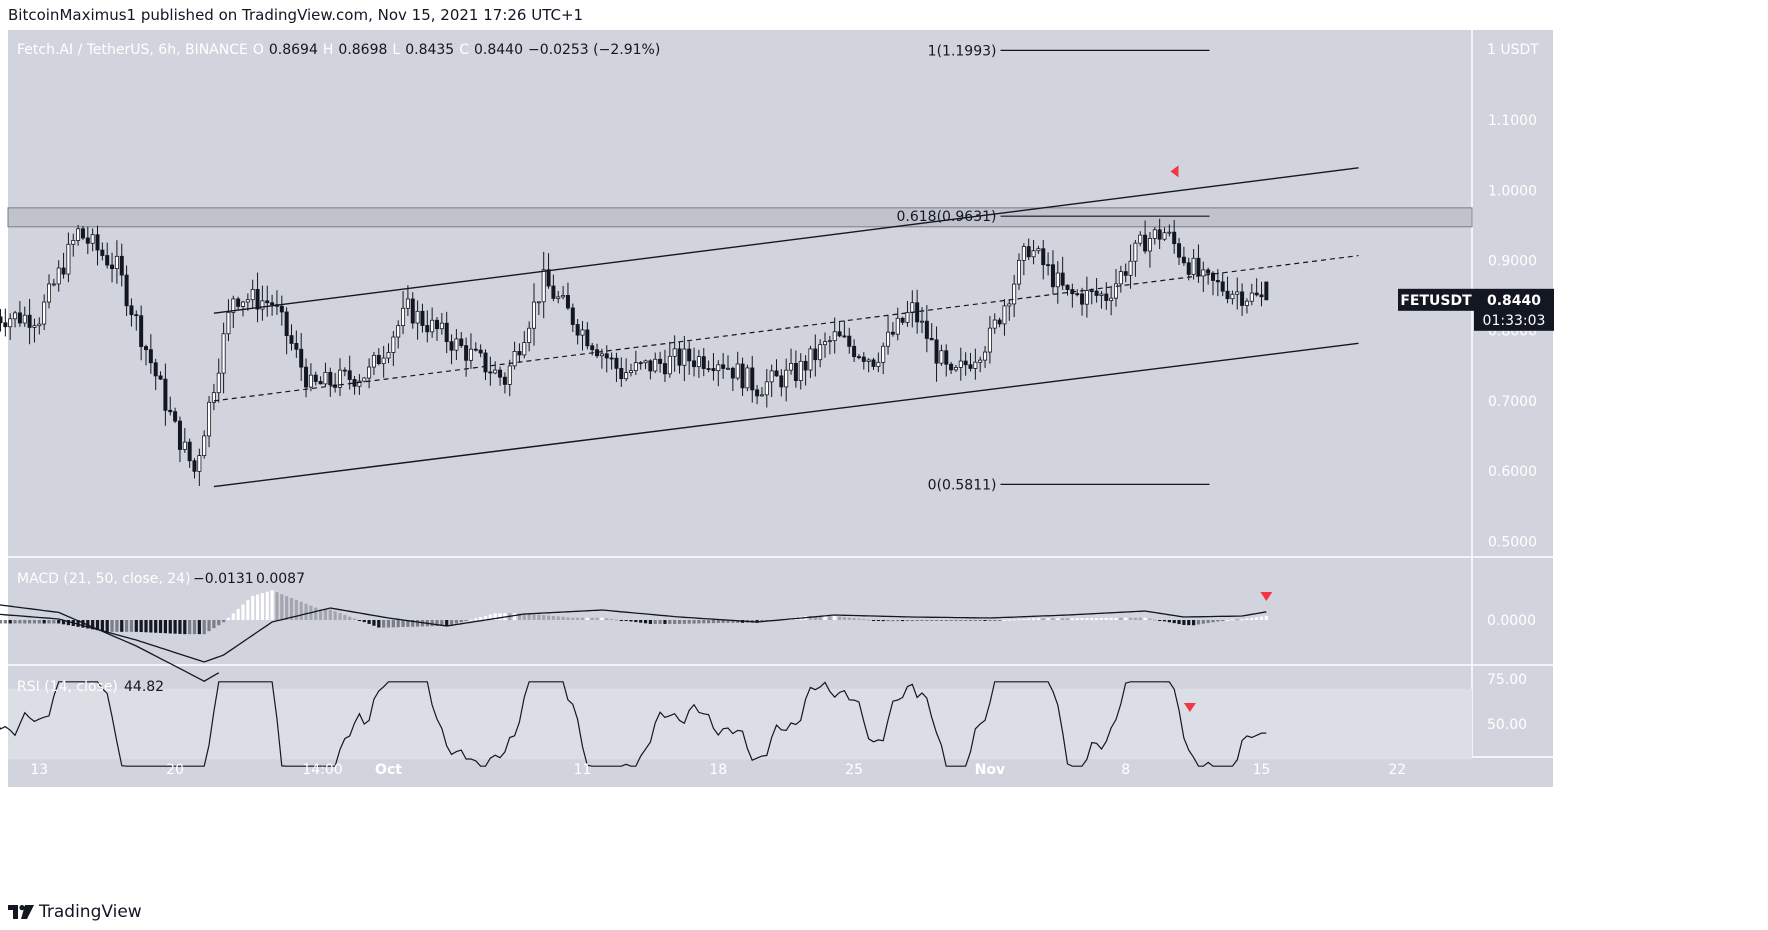  Describe the element at coordinates (786, 328) in the screenshot. I see `channel-mid-line` at that location.